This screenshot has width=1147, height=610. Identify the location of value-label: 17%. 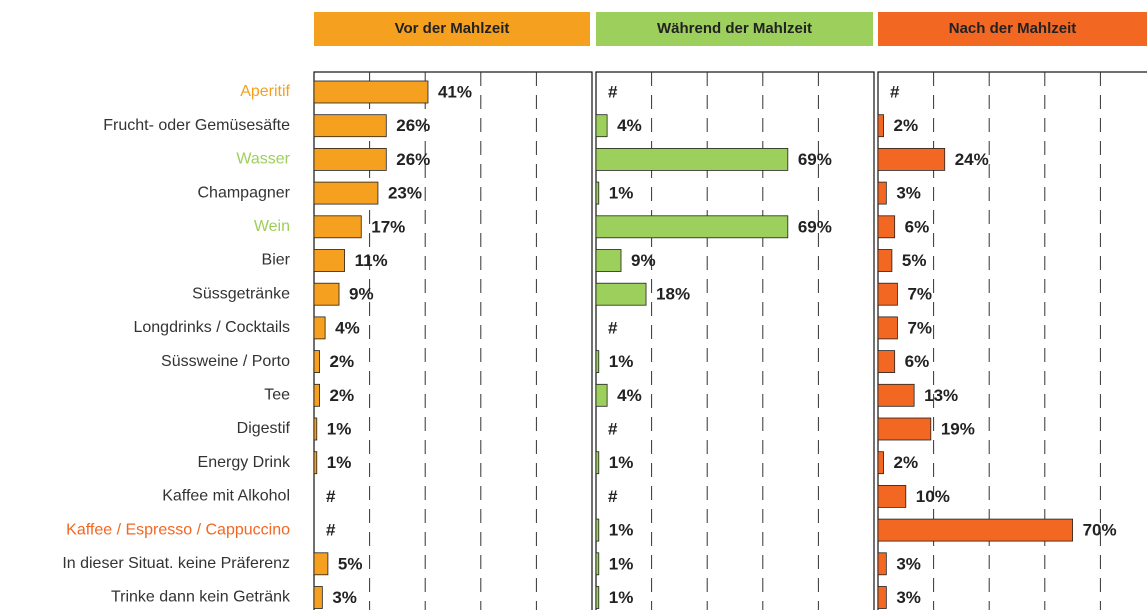
(388, 226).